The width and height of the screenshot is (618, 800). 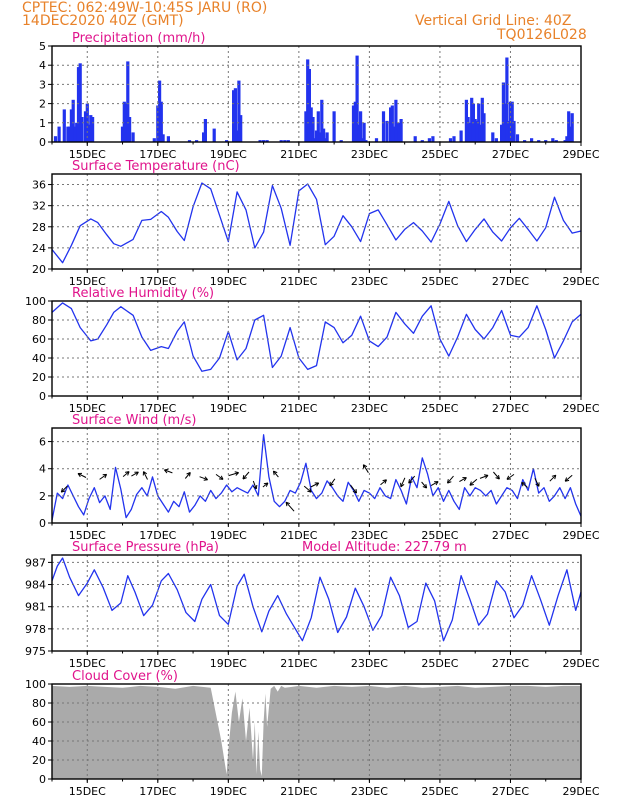 I want to click on y-tick-label: 978, so click(x=35, y=629).